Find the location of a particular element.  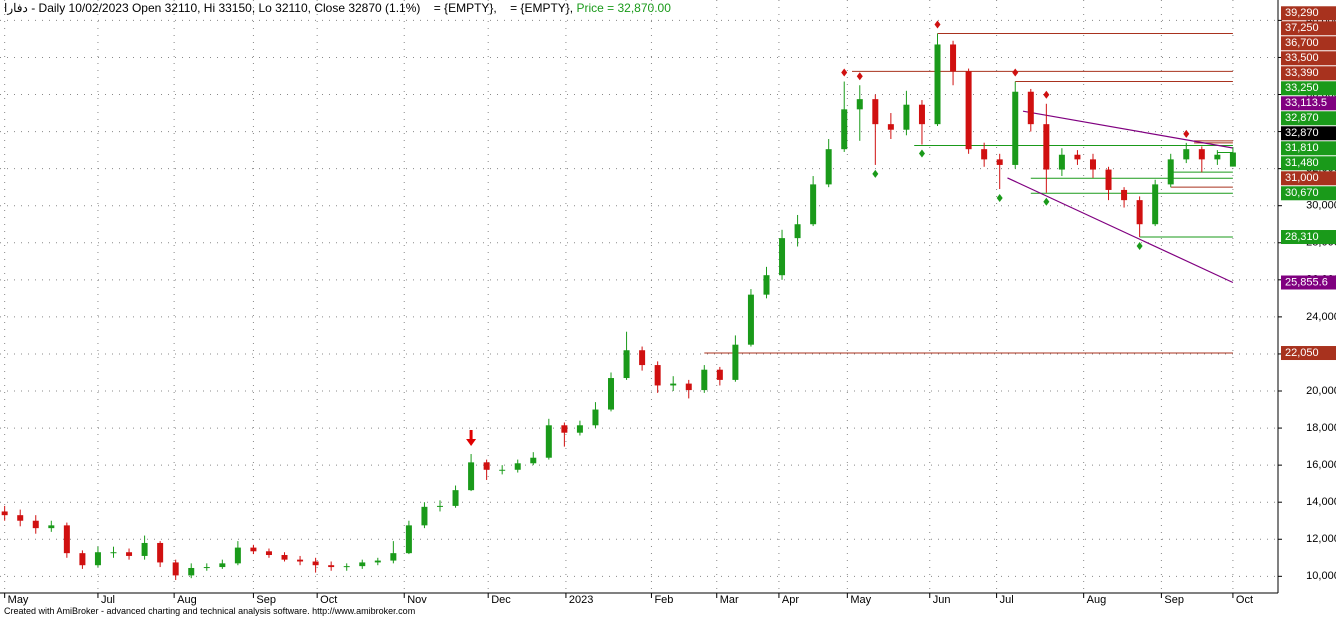

x-tick-label: Feb is located at coordinates (663, 600).